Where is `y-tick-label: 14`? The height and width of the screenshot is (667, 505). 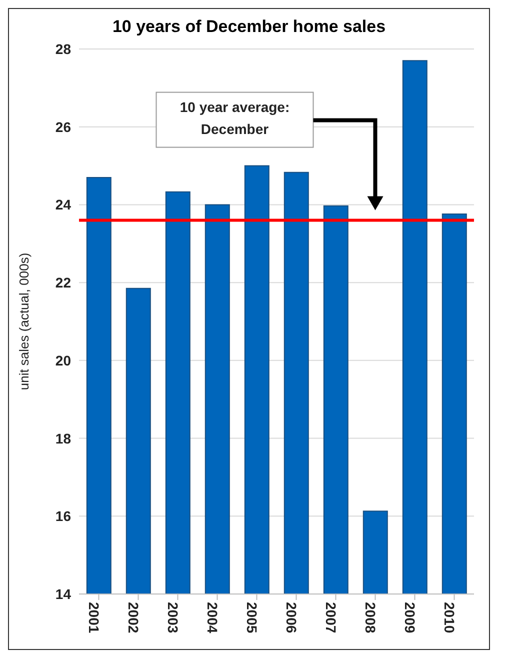 y-tick-label: 14 is located at coordinates (63, 594).